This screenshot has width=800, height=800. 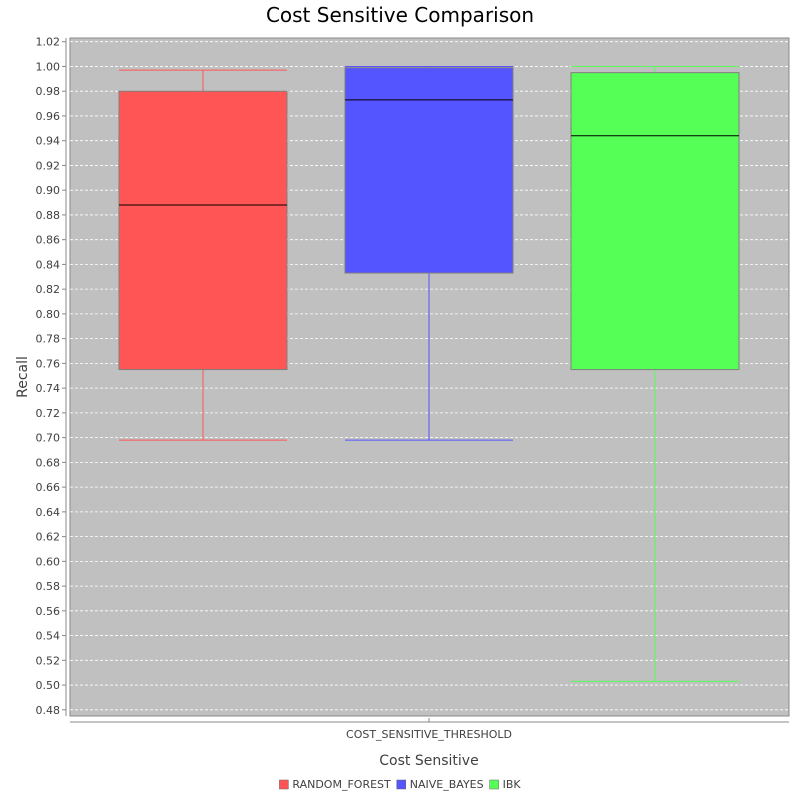 I want to click on y-tick-label: 0.98, so click(x=48, y=91).